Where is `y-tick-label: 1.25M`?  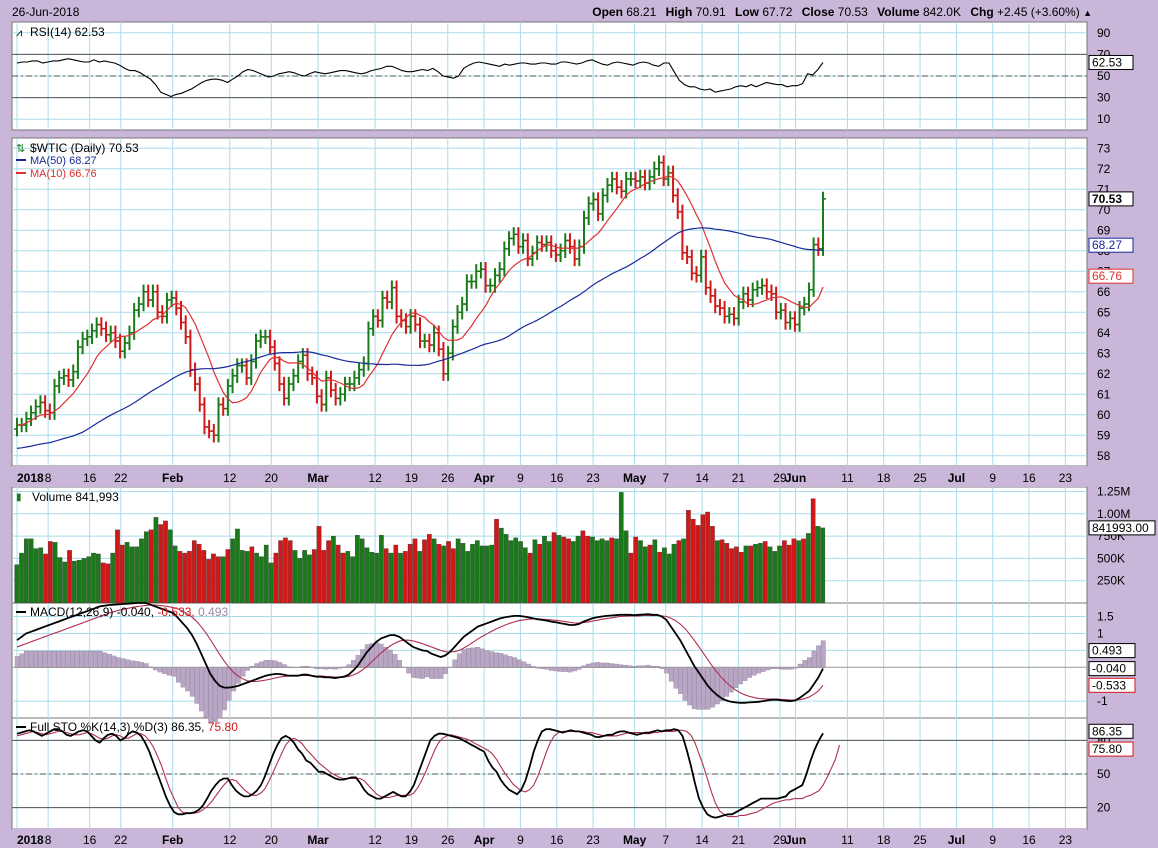
y-tick-label: 1.25M is located at coordinates (1113, 491).